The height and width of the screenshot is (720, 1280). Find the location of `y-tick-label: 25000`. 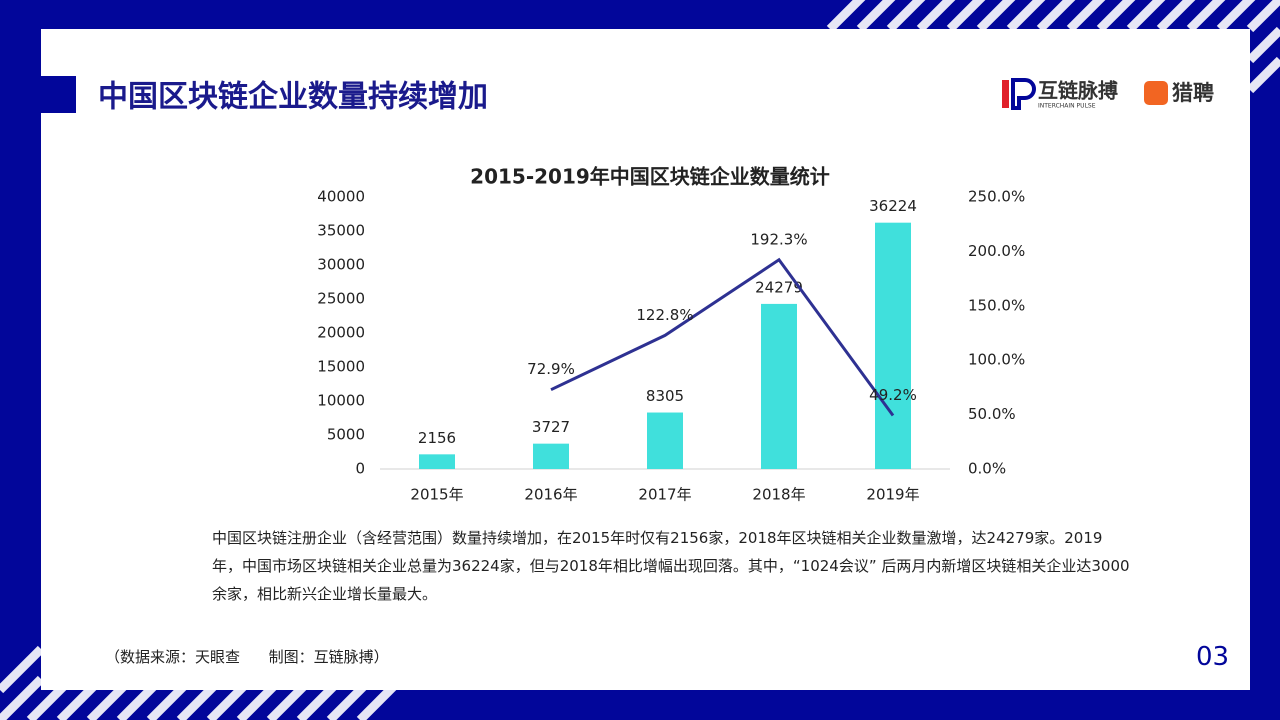

y-tick-label: 25000 is located at coordinates (341, 299).